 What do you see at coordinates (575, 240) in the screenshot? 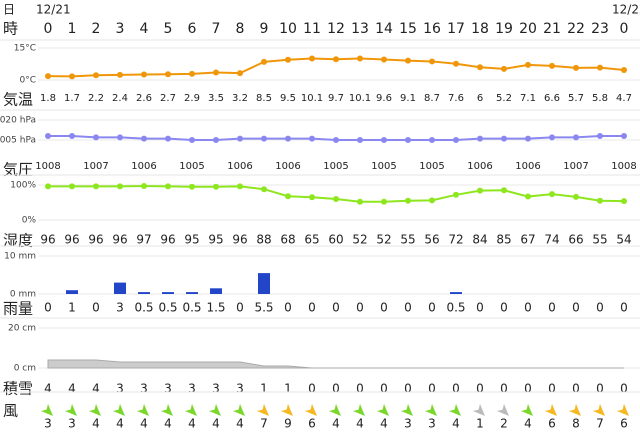
I see `value-label: 66` at bounding box center [575, 240].